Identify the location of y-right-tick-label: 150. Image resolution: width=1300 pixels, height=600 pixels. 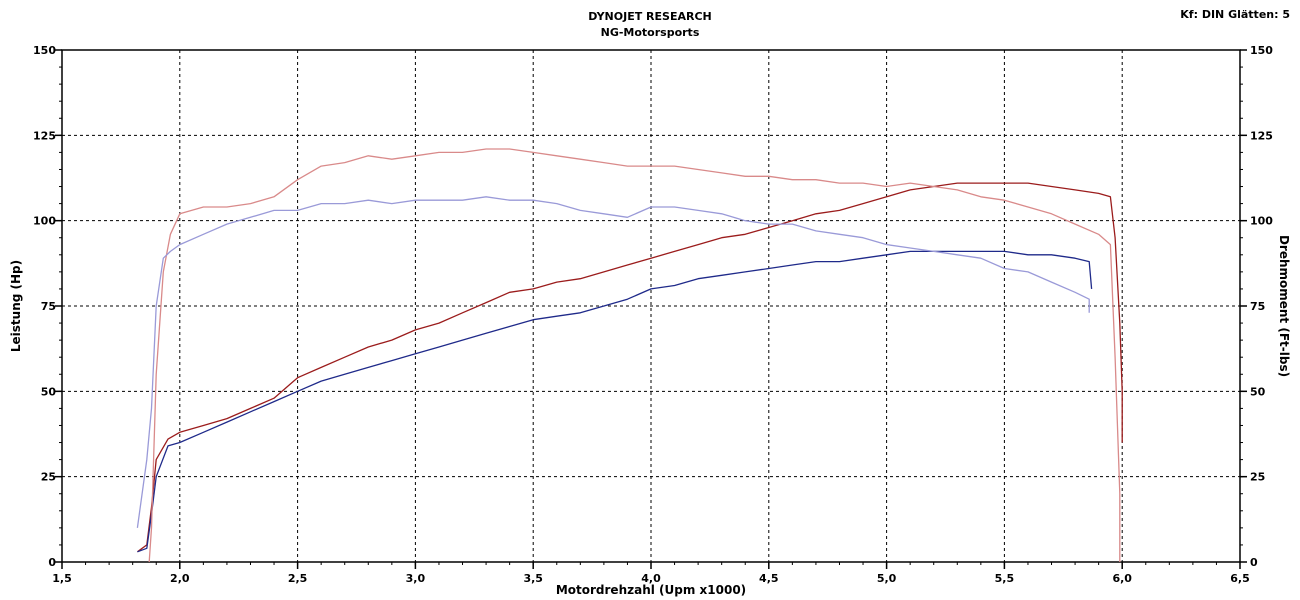
(1261, 50).